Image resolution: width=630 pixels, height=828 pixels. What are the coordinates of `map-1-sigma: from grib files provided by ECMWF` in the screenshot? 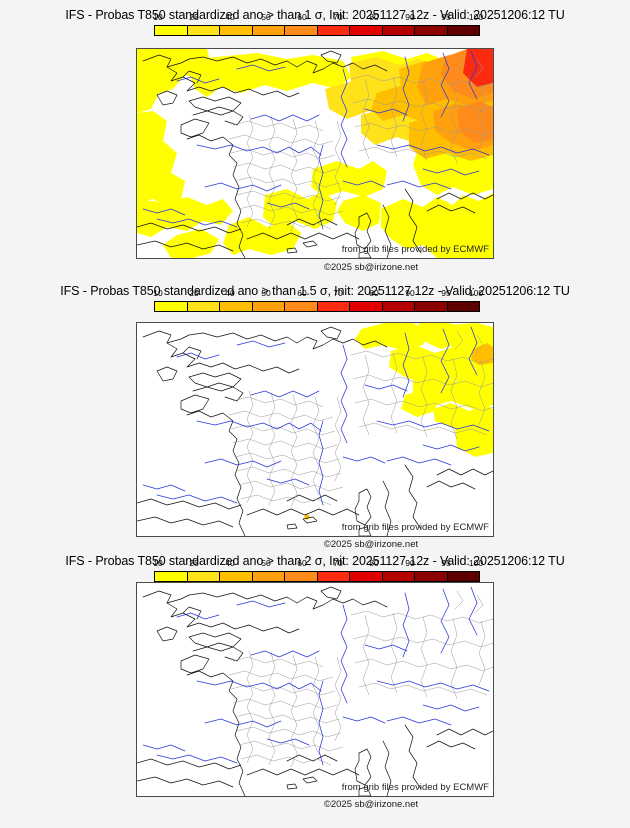 It's located at (315, 153).